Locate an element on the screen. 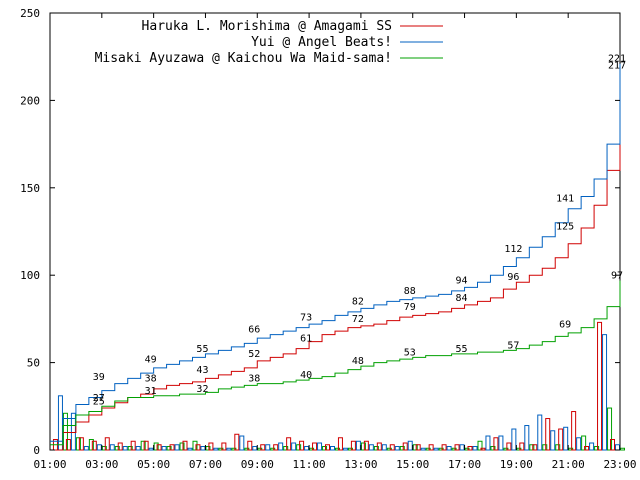 This screenshot has width=640, height=480. data-label: 69 is located at coordinates (565, 324).